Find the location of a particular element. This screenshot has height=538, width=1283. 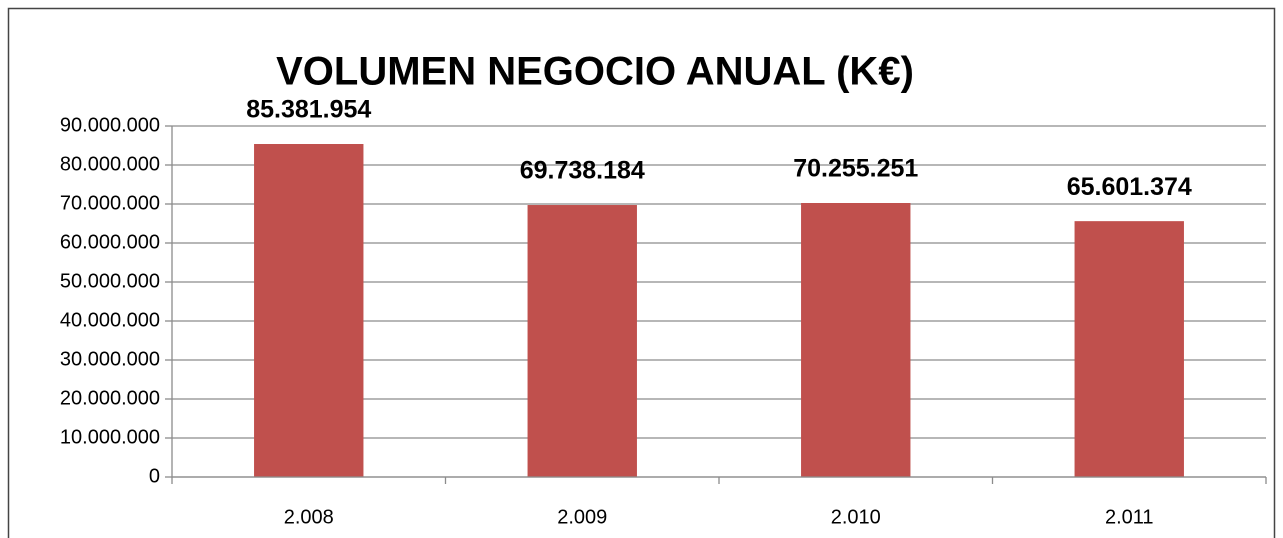

x-tick-label: 2.009 is located at coordinates (582, 517).